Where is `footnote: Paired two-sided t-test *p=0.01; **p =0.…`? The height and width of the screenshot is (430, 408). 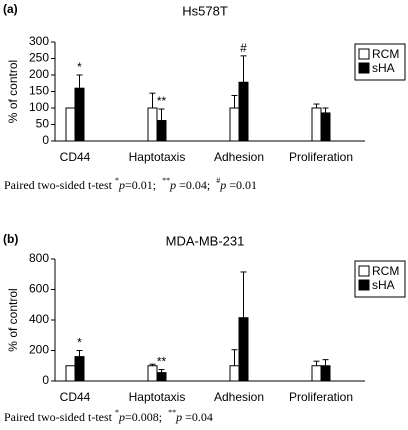 footnote: Paired two-sided t-test *p=0.01; **p =0.… is located at coordinates (130, 183).